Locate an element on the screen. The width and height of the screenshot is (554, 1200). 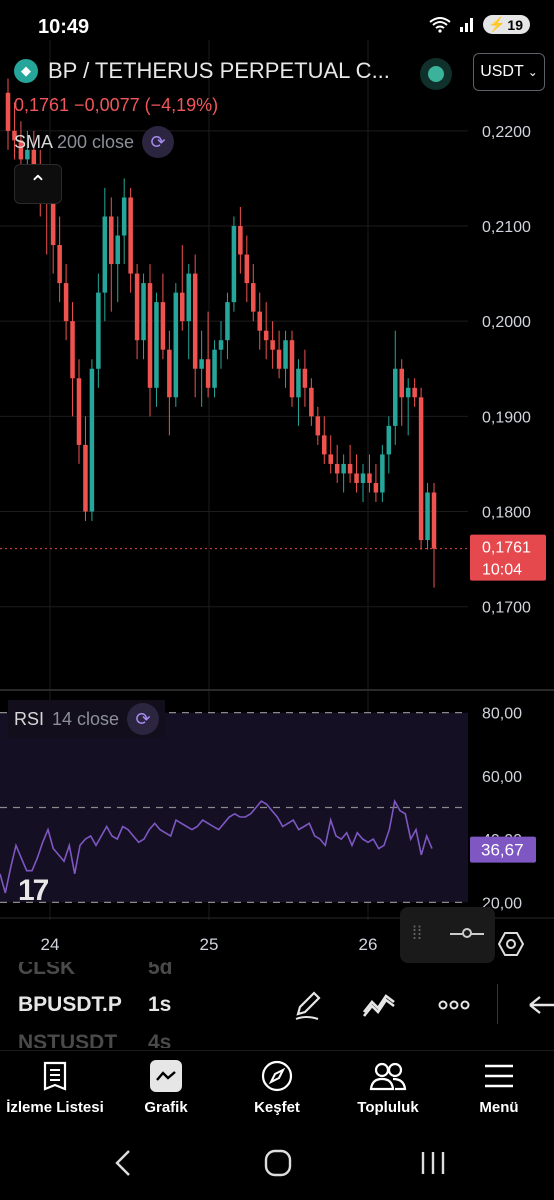
rsi-value-tag is located at coordinates (503, 849).